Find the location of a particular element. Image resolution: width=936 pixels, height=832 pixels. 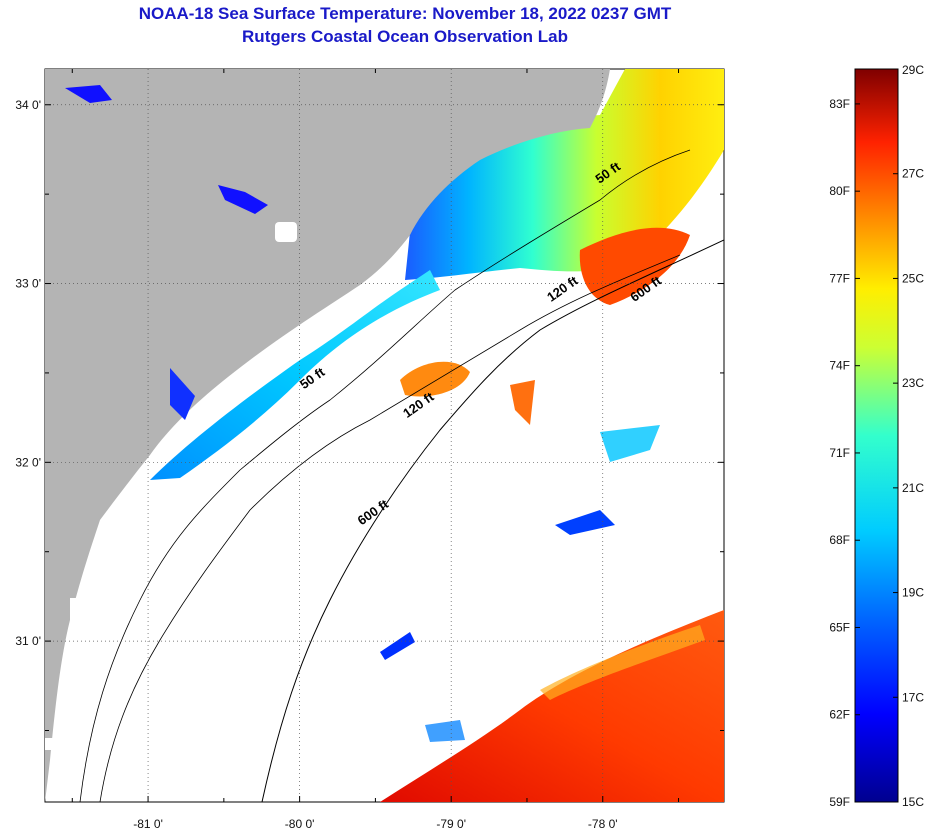

temperature-colorbar is located at coordinates (876, 435).